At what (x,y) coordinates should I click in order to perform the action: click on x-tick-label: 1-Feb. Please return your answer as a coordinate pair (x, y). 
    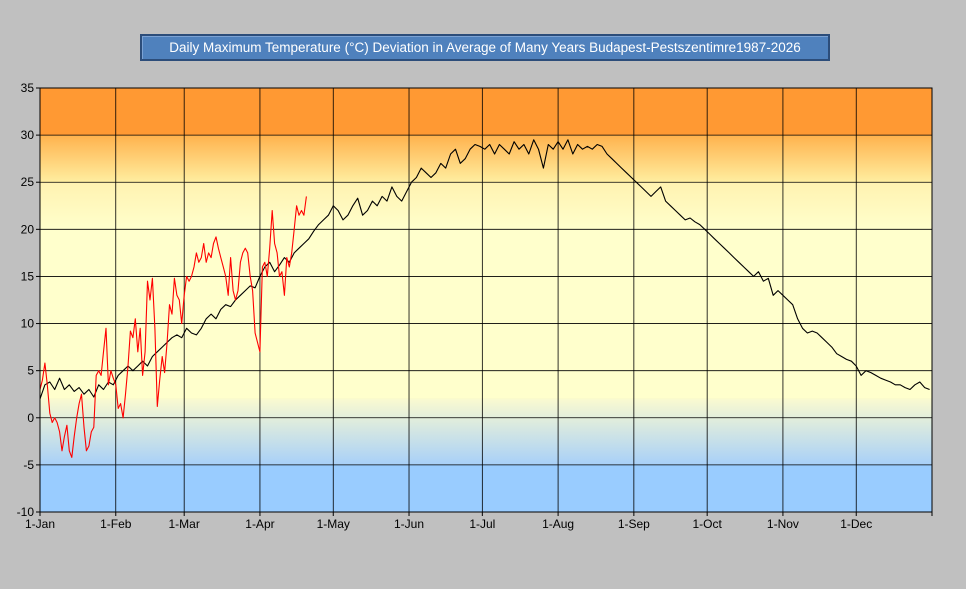
    Looking at the image, I should click on (116, 524).